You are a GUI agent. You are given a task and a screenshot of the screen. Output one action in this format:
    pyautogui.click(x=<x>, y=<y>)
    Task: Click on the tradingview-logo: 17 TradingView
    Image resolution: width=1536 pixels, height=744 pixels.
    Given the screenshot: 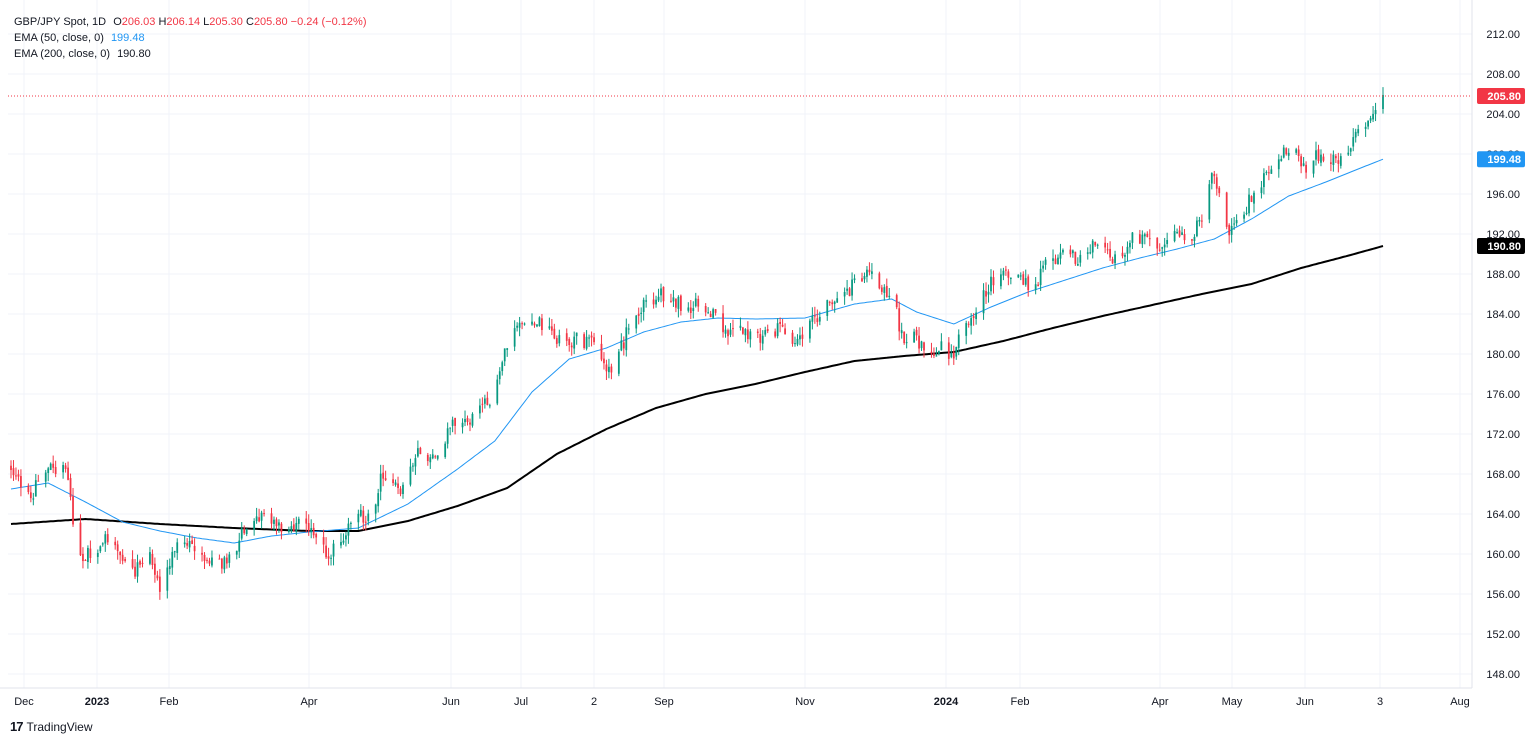 What is the action you would take?
    pyautogui.click(x=51, y=726)
    